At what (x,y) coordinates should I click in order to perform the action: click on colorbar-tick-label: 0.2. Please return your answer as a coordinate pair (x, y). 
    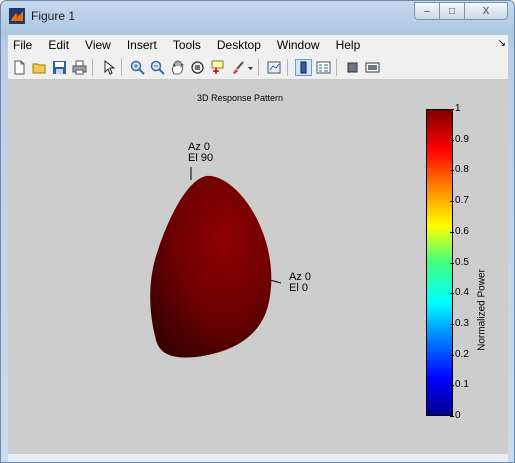
    Looking at the image, I should click on (462, 354).